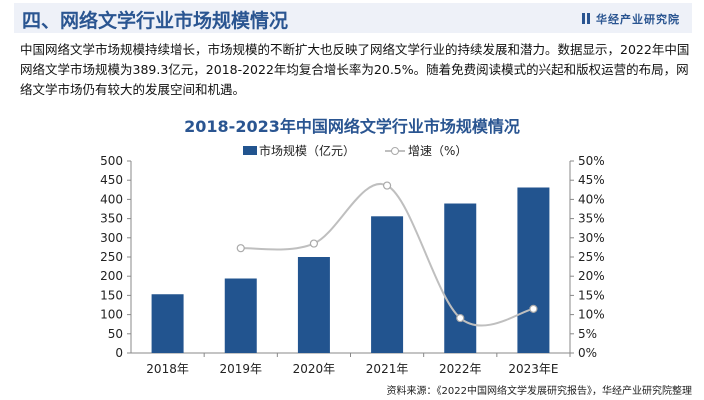 The height and width of the screenshot is (400, 704). Describe the element at coordinates (119, 353) in the screenshot. I see `y-tick-label: 0` at that location.